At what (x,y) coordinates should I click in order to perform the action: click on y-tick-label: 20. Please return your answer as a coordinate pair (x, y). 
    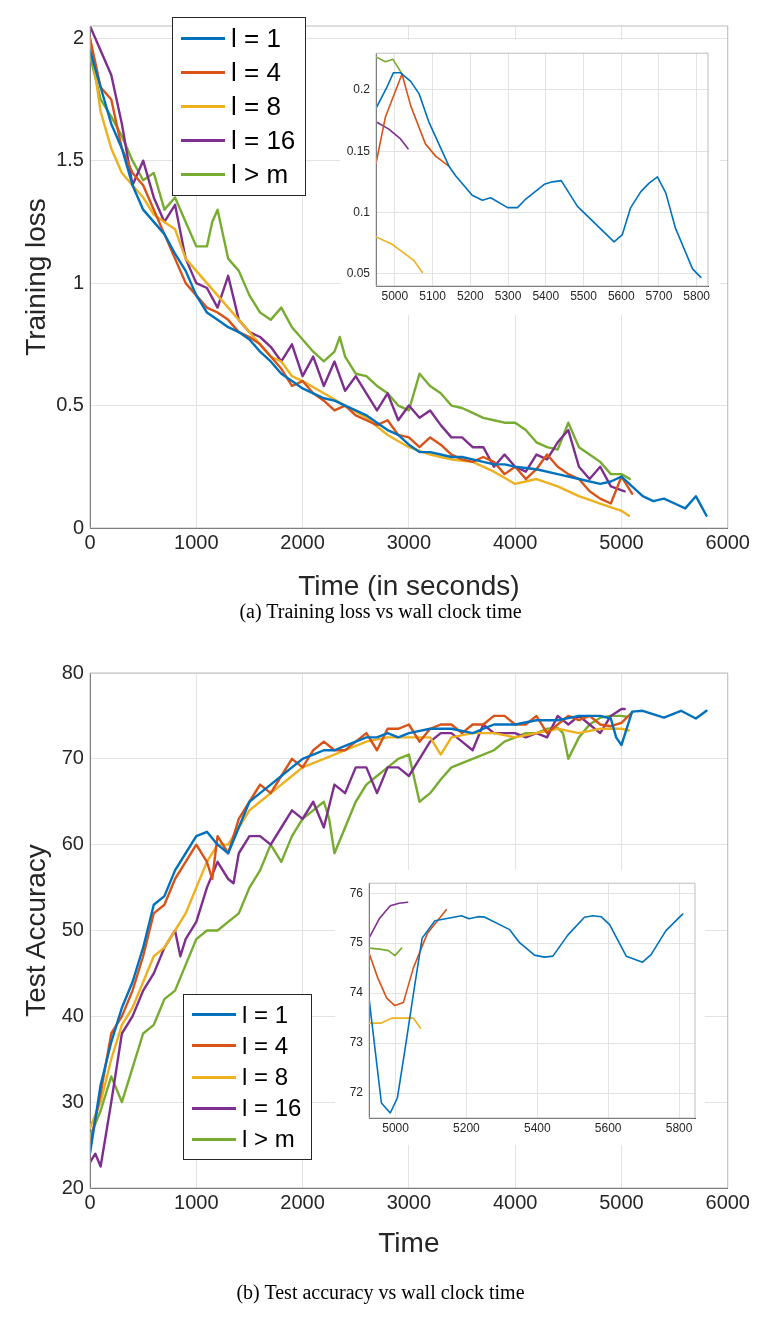
    Looking at the image, I should click on (72, 1186).